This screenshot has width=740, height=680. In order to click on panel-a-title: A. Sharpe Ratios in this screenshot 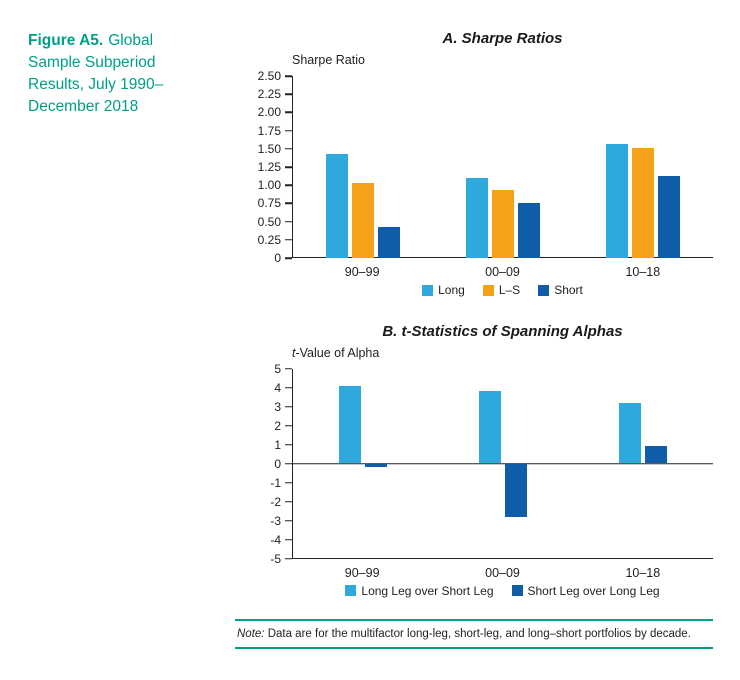, I will do `click(502, 38)`.